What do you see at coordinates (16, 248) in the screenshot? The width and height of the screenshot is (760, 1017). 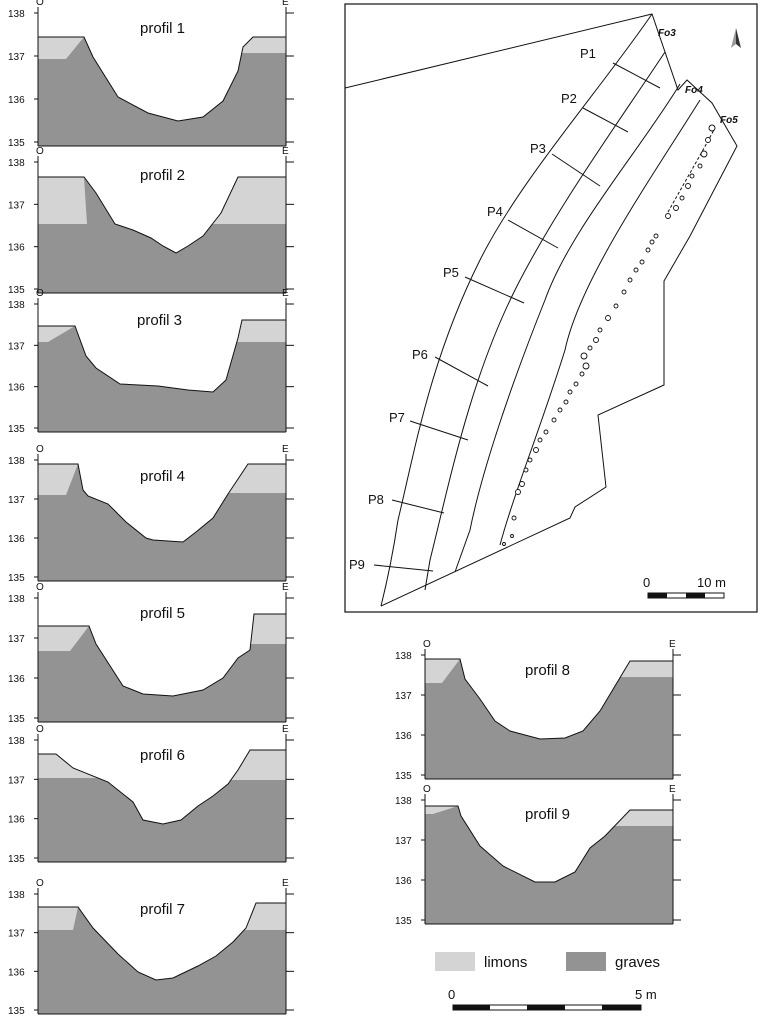 I see `tick-label-2-136: 136` at bounding box center [16, 248].